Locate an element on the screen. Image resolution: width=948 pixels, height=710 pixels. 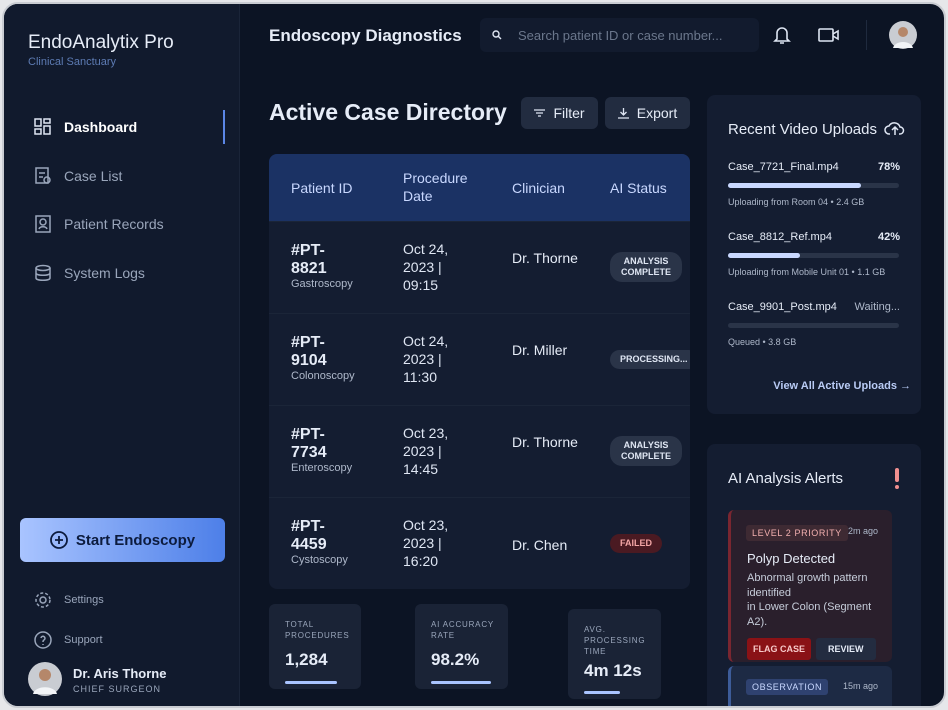
support-link: Support is located at coordinates (68, 640).